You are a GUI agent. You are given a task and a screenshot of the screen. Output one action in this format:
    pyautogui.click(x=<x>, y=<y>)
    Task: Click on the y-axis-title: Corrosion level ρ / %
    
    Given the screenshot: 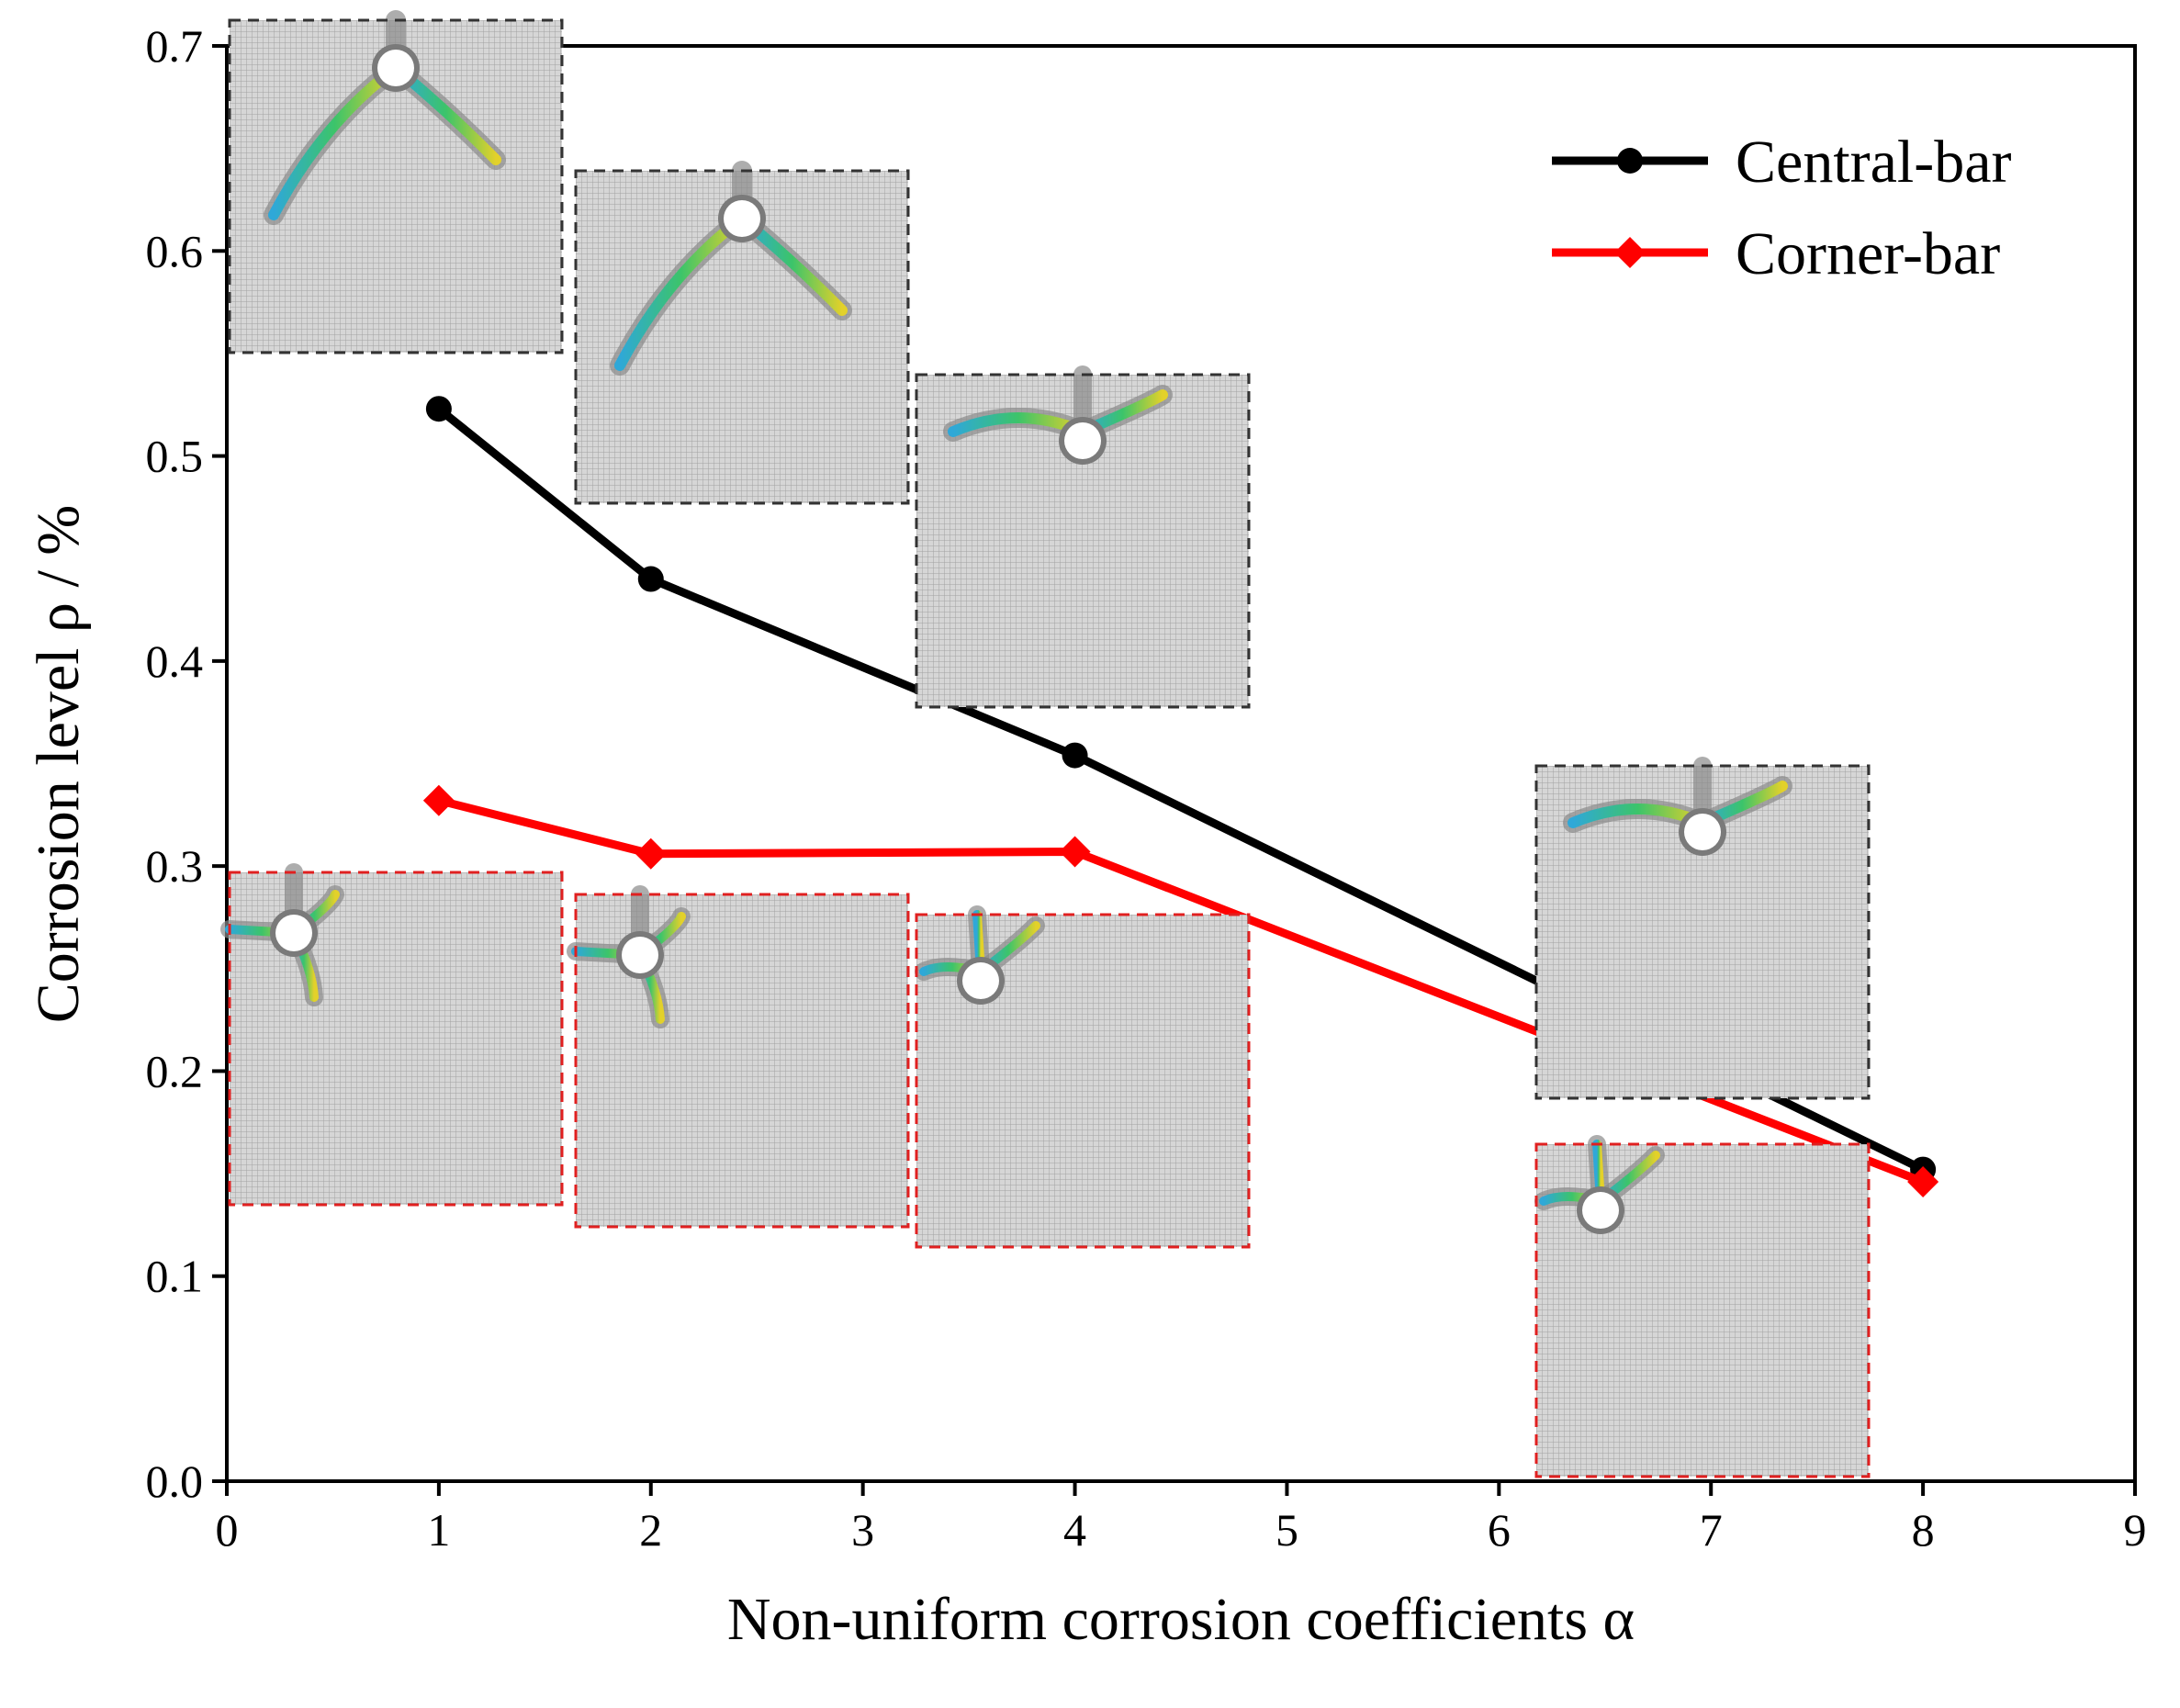 What is the action you would take?
    pyautogui.click(x=58, y=765)
    